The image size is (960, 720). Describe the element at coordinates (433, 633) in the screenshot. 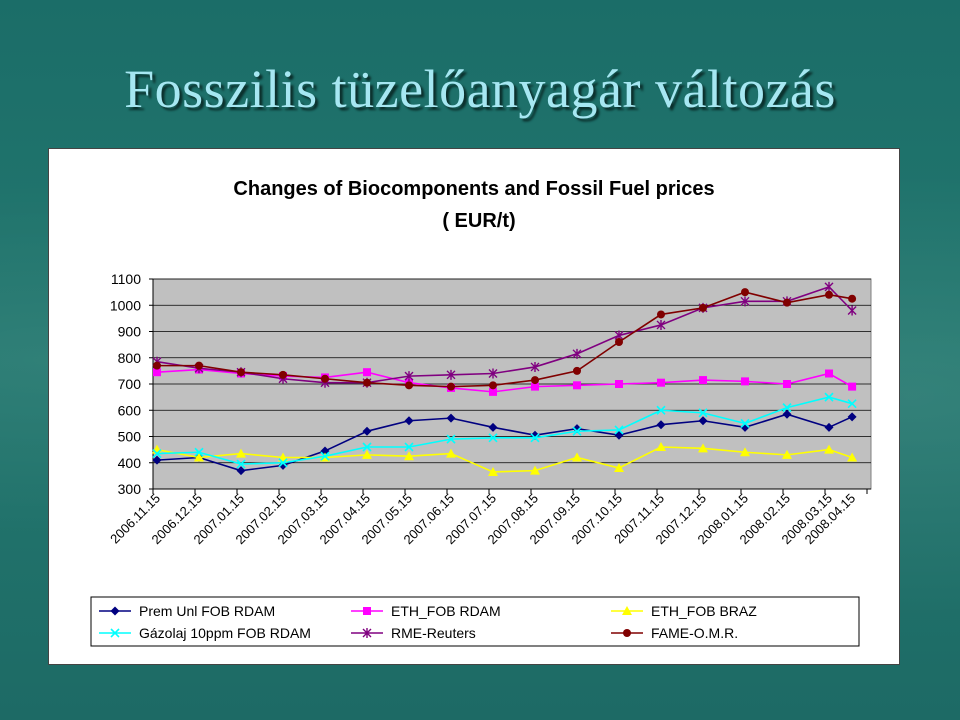

I see `legend-label: RME-Reuters` at that location.